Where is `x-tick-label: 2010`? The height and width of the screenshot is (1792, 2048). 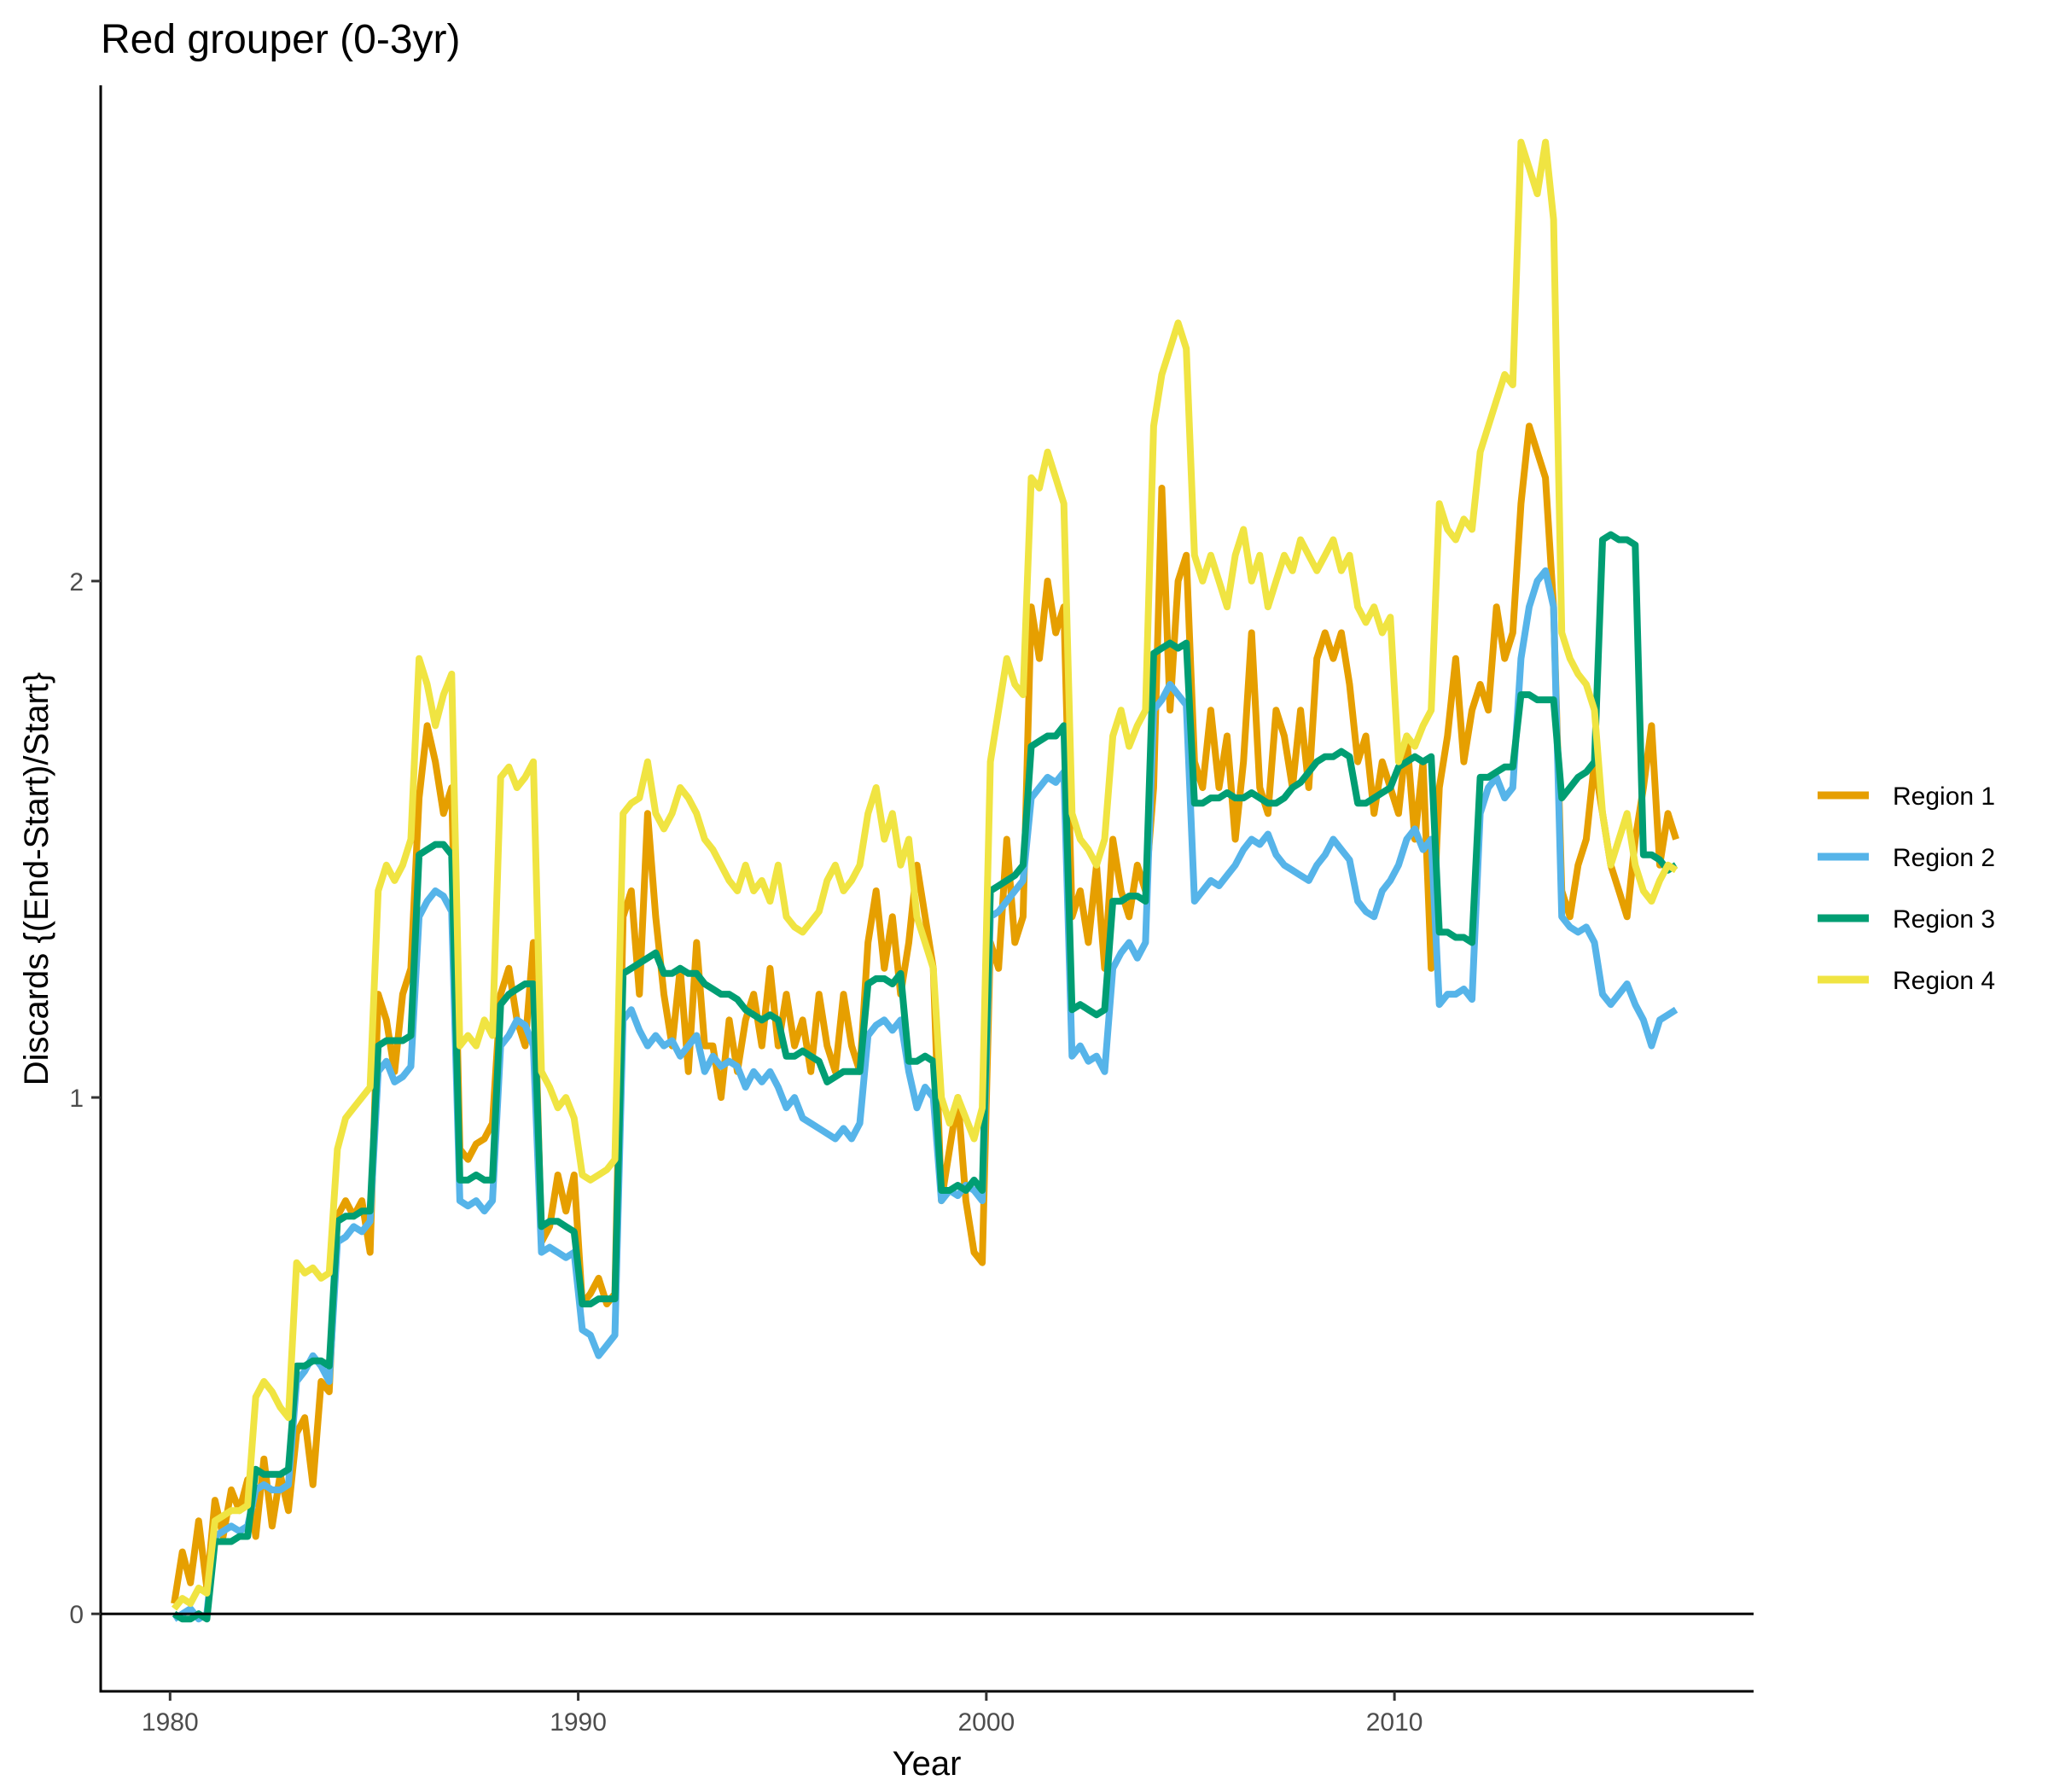 x-tick-label: 2010 is located at coordinates (1394, 1722).